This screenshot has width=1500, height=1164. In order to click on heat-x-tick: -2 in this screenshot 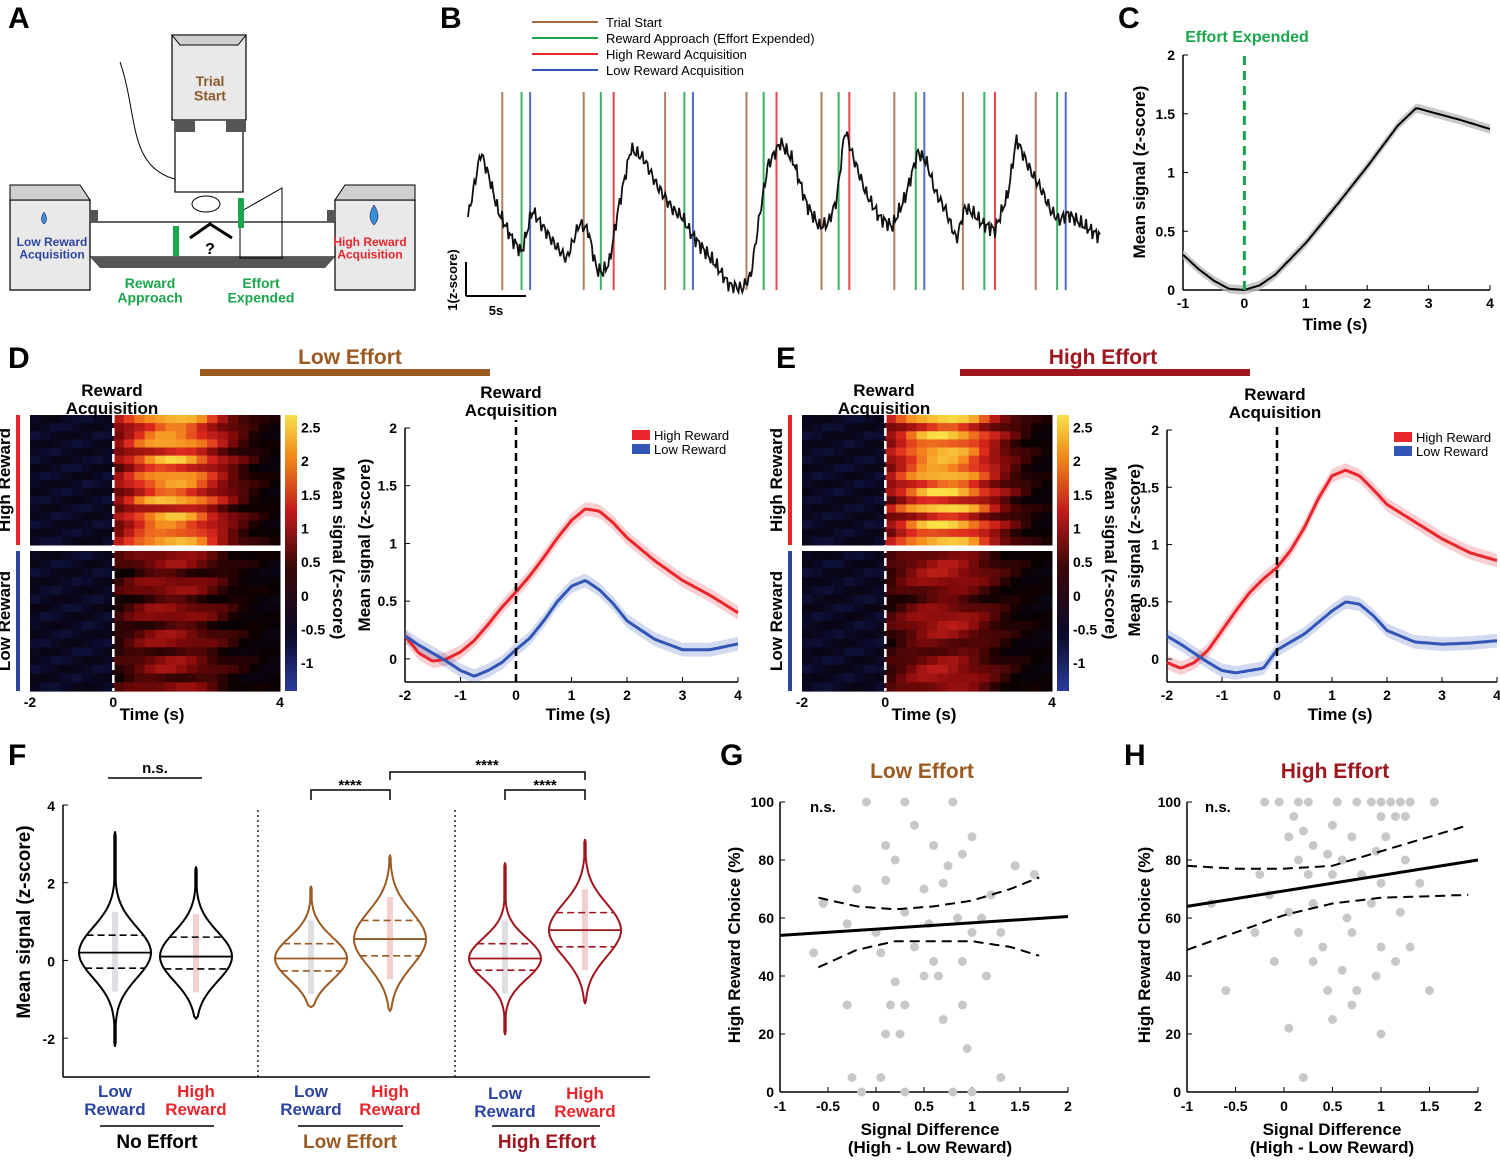, I will do `click(30, 702)`.